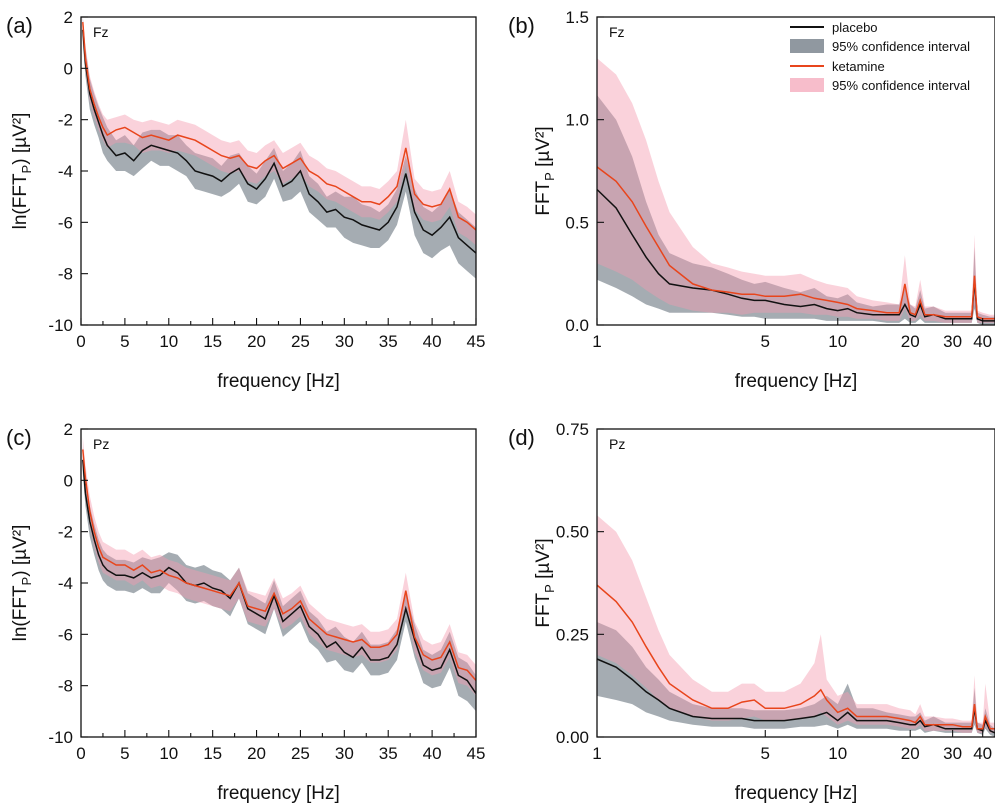 Image resolution: width=995 pixels, height=806 pixels. What do you see at coordinates (577, 325) in the screenshot?
I see `y-tick-label: 0.0` at bounding box center [577, 325].